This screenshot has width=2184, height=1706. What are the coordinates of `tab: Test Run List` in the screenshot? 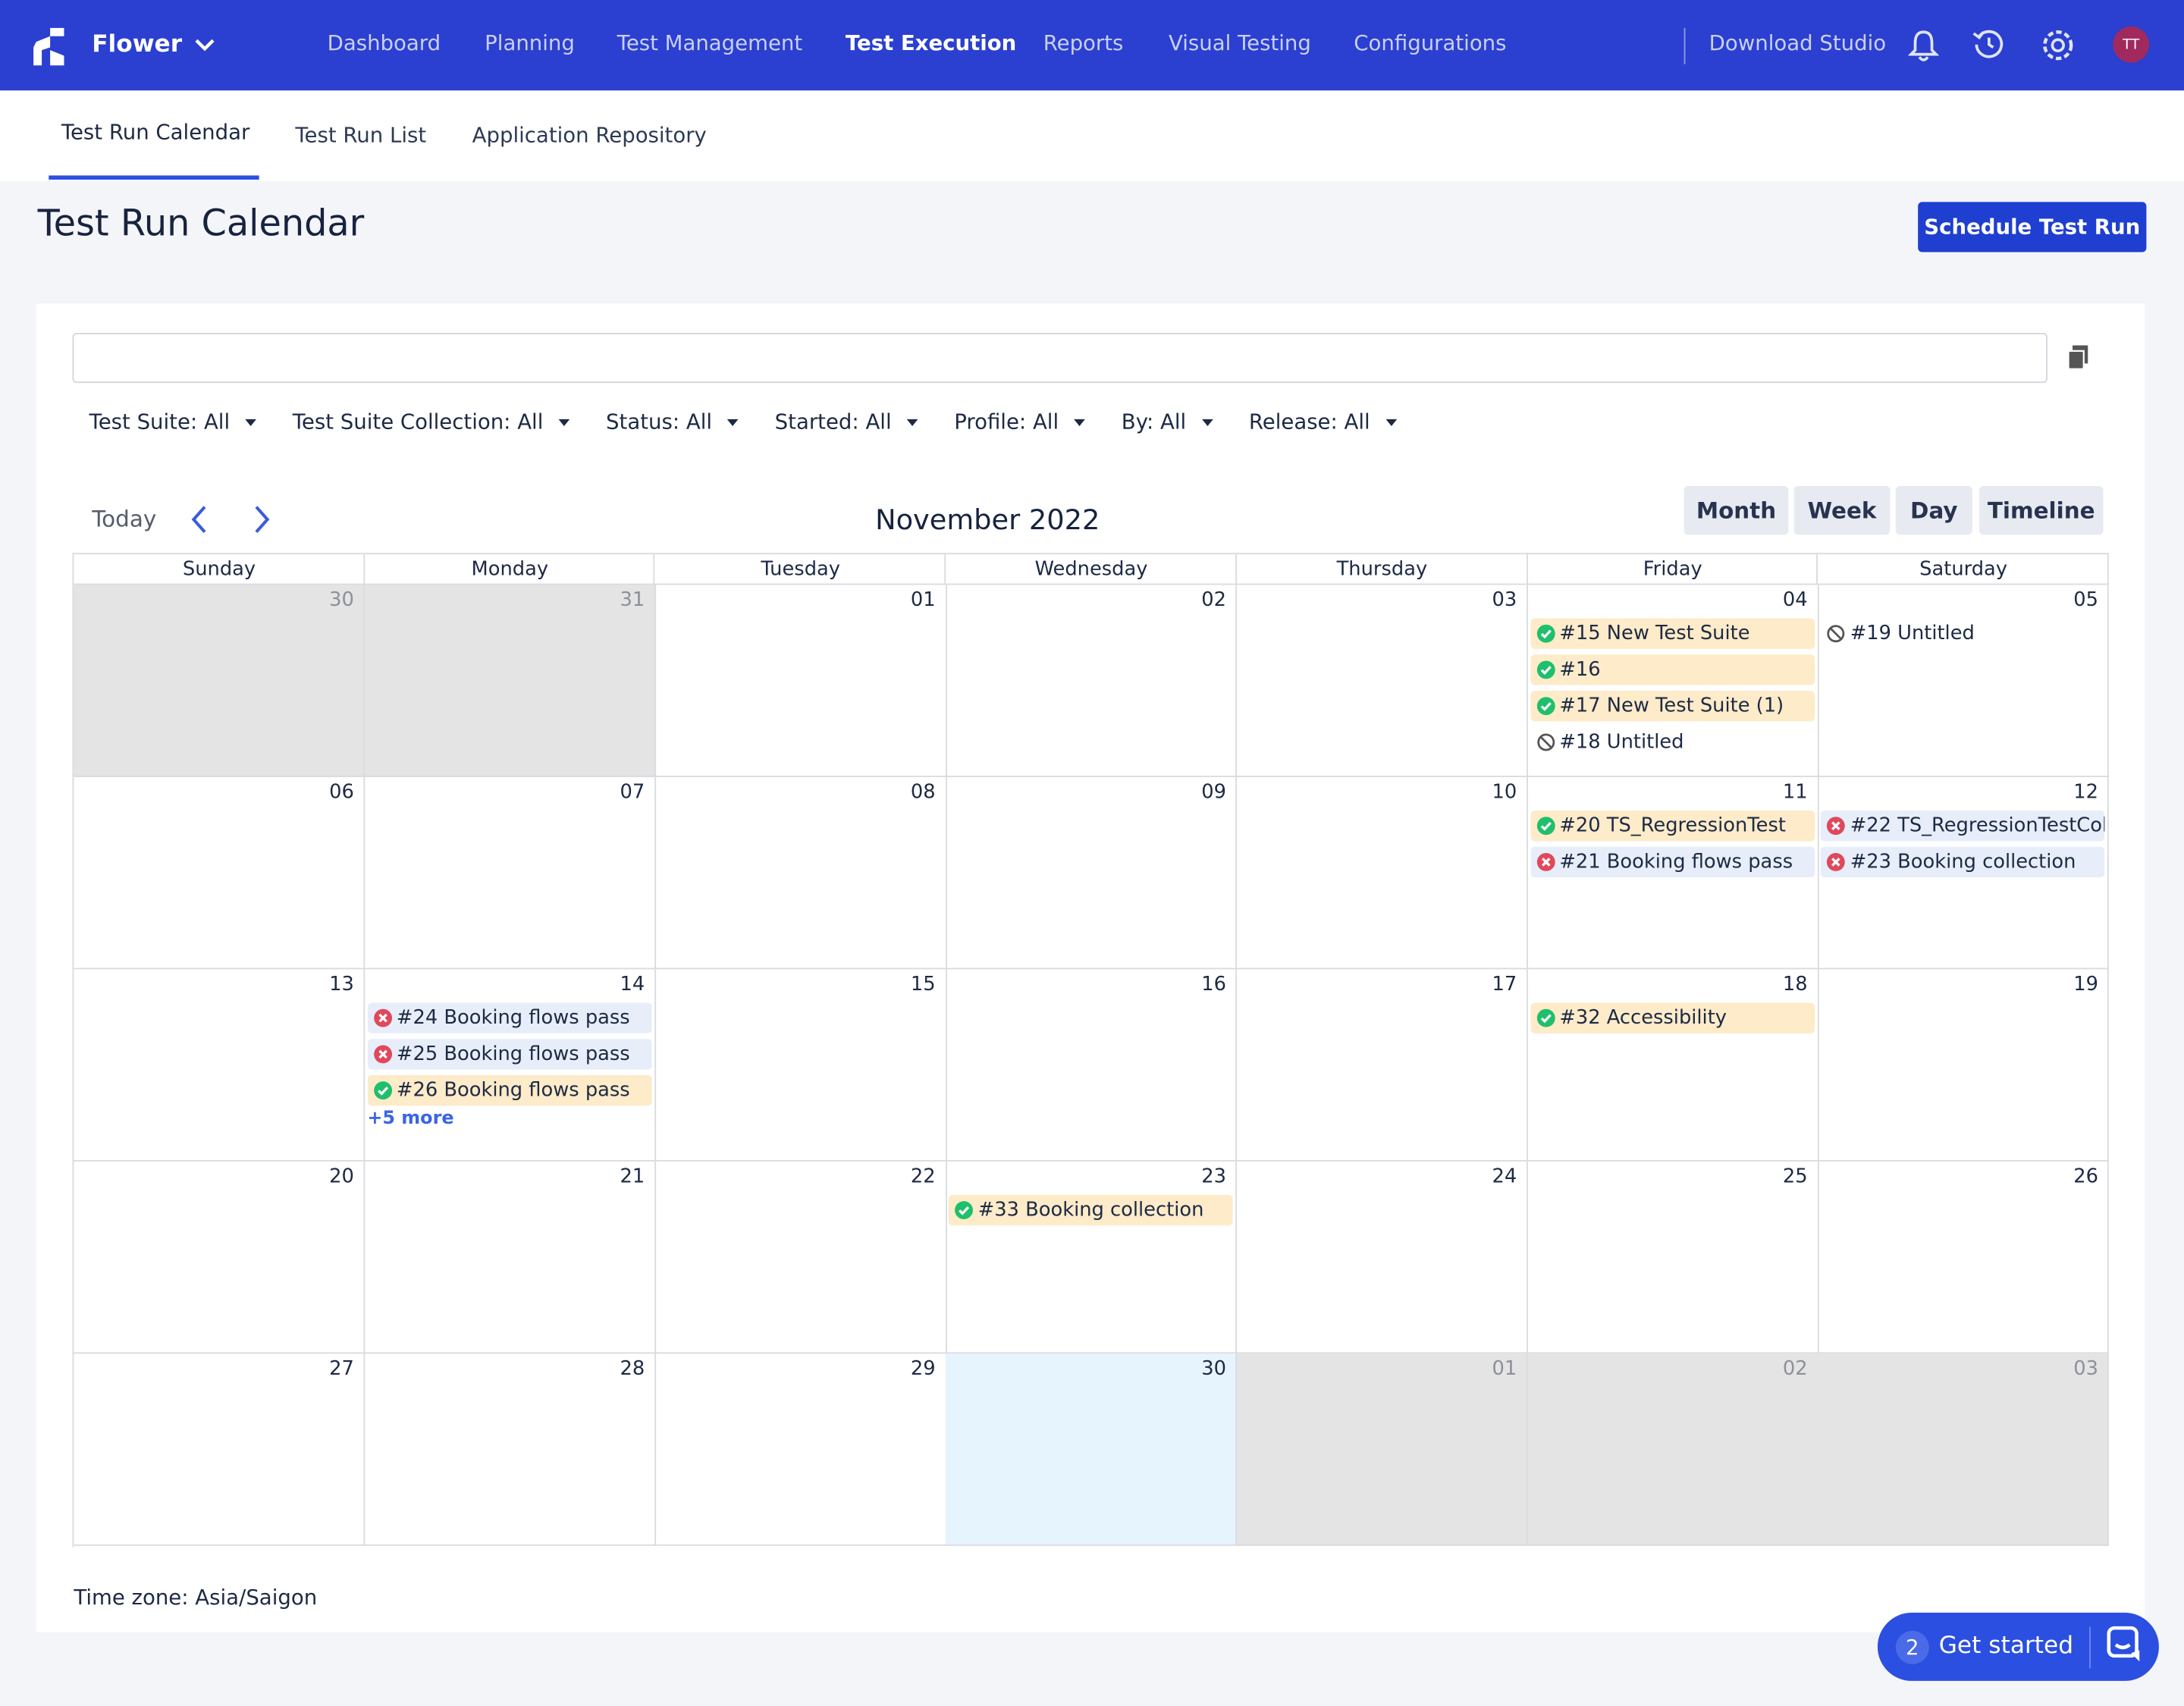 It's located at (361, 135).